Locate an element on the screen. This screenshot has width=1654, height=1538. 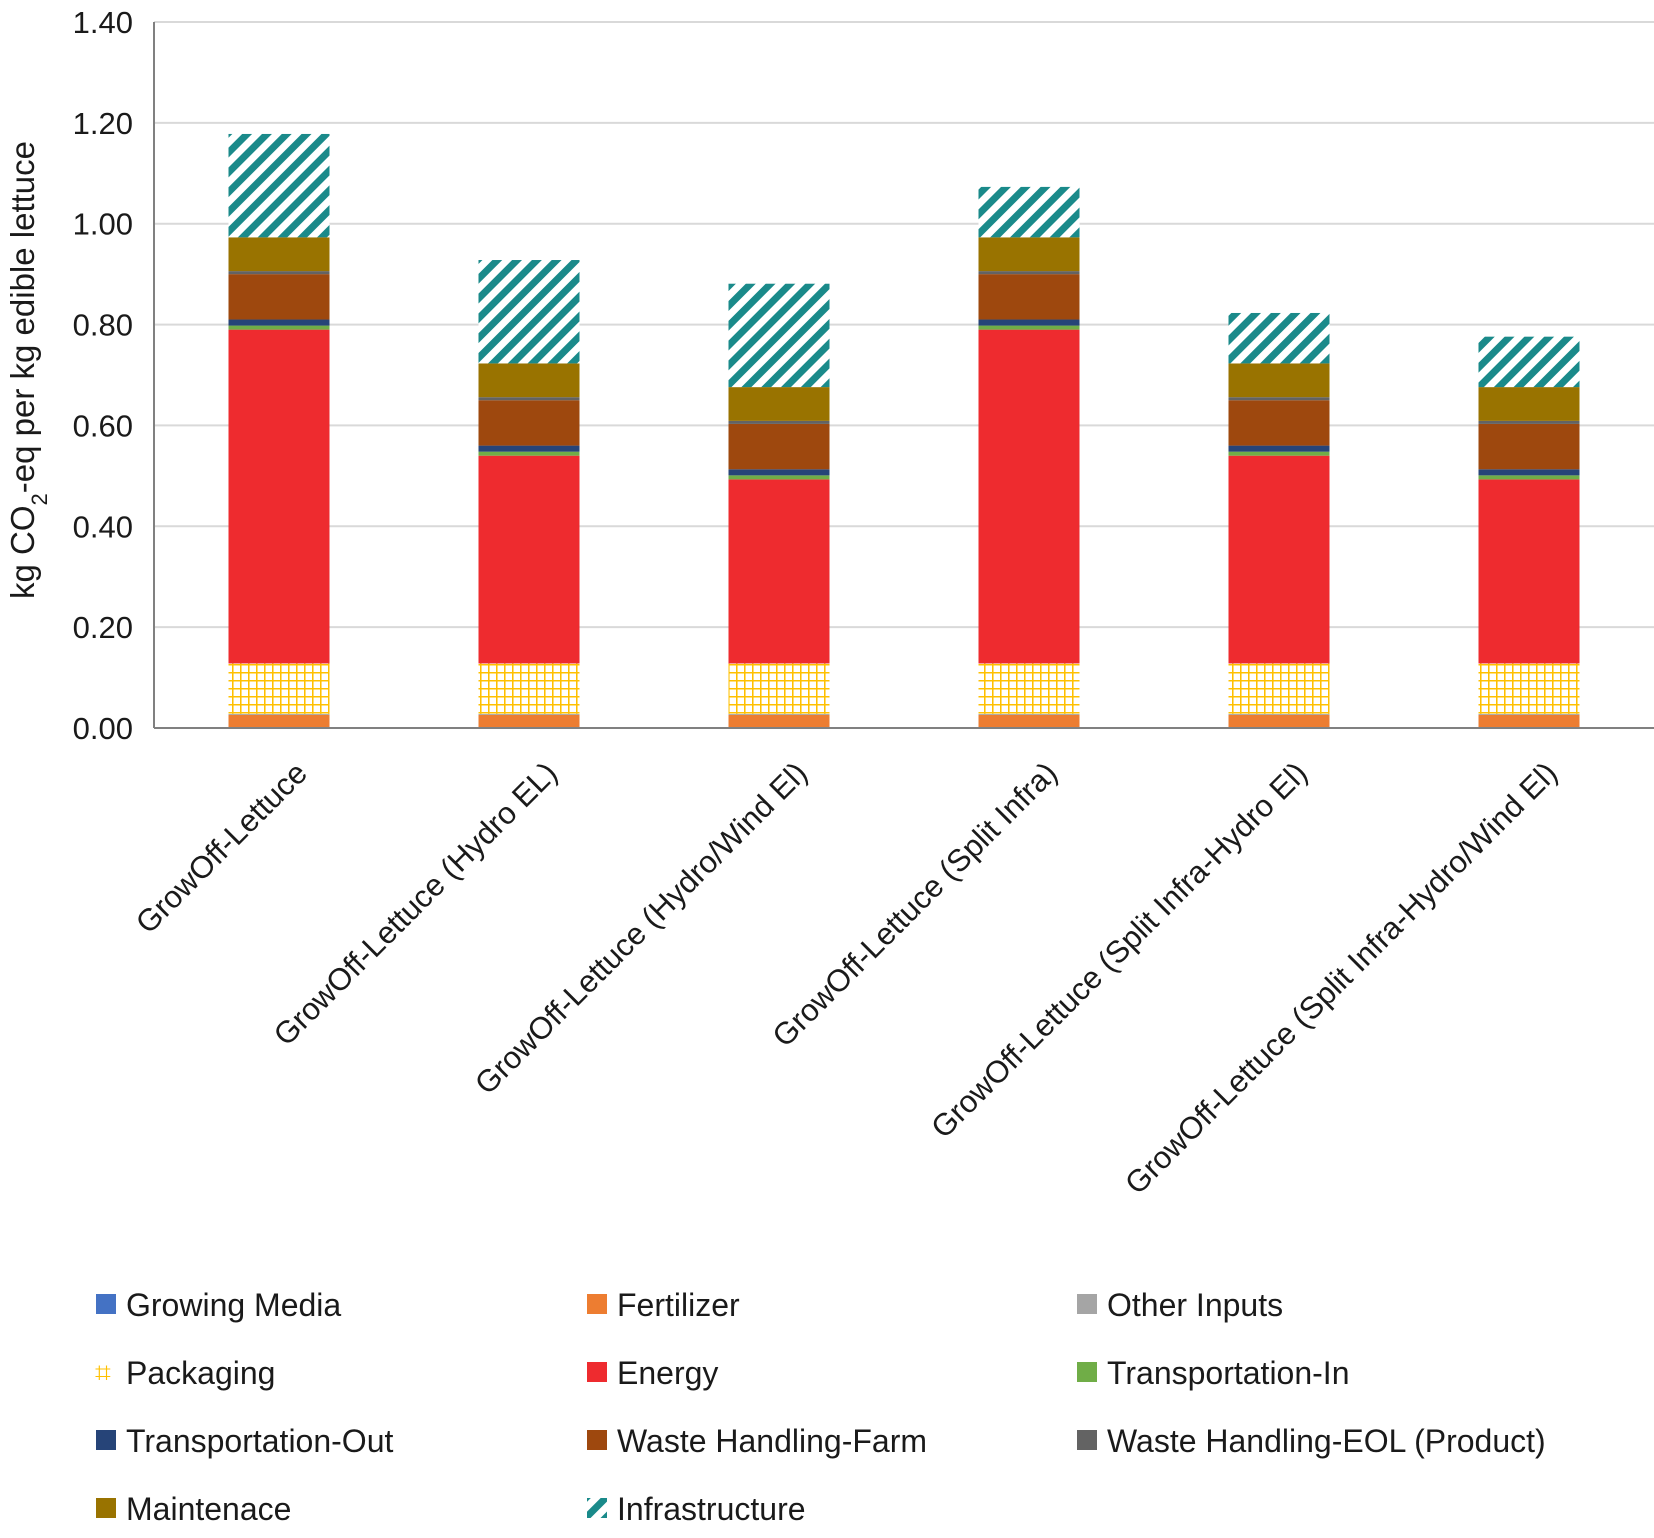
y-tick-label: 0.00 is located at coordinates (103, 728).